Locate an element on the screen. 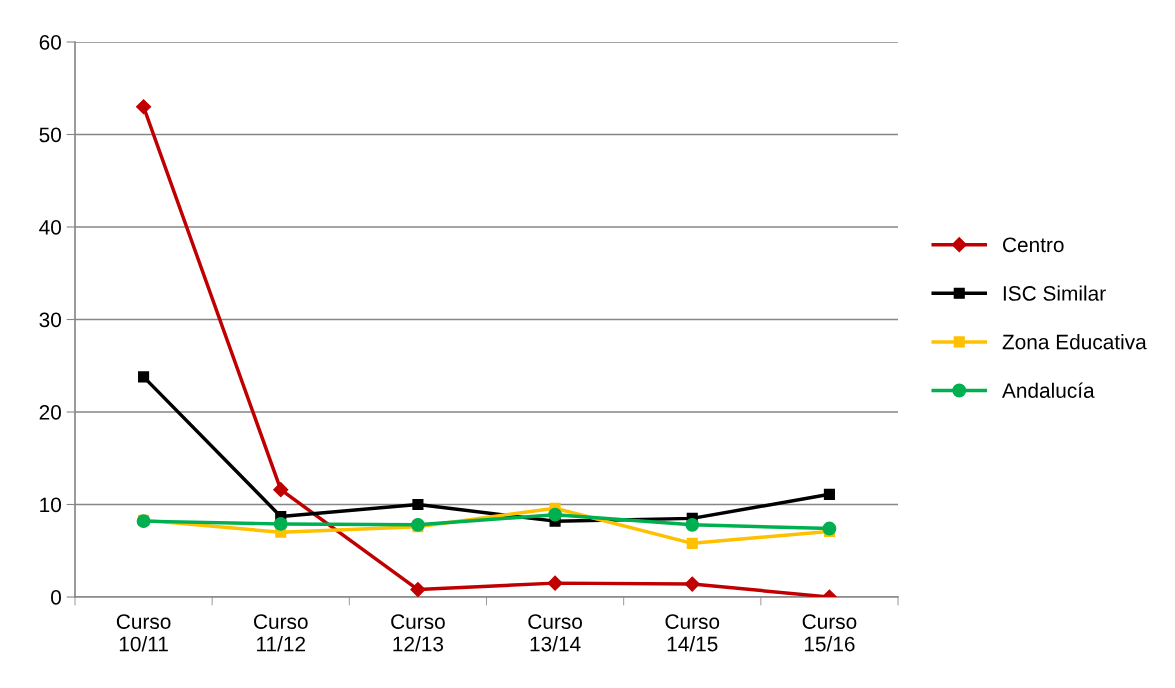  legend-label: Andalucía is located at coordinates (1048, 390).